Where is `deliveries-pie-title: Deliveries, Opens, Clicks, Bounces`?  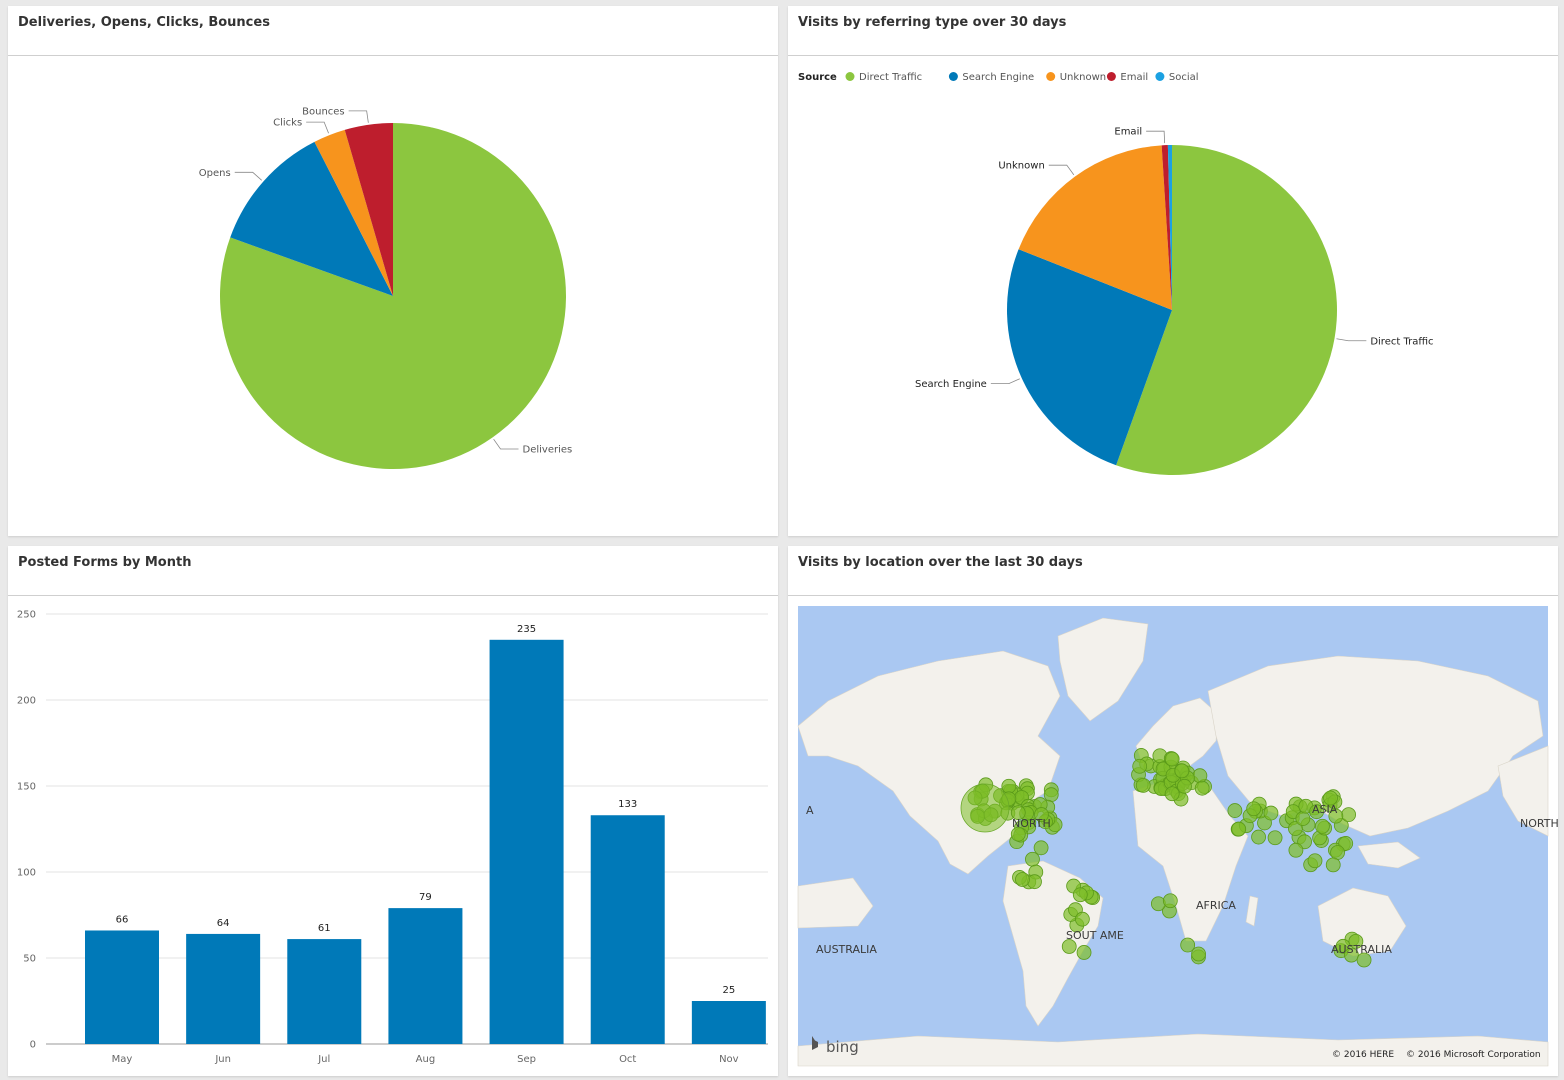
deliveries-pie-title: Deliveries, Opens, Clicks, Bounces is located at coordinates (144, 22).